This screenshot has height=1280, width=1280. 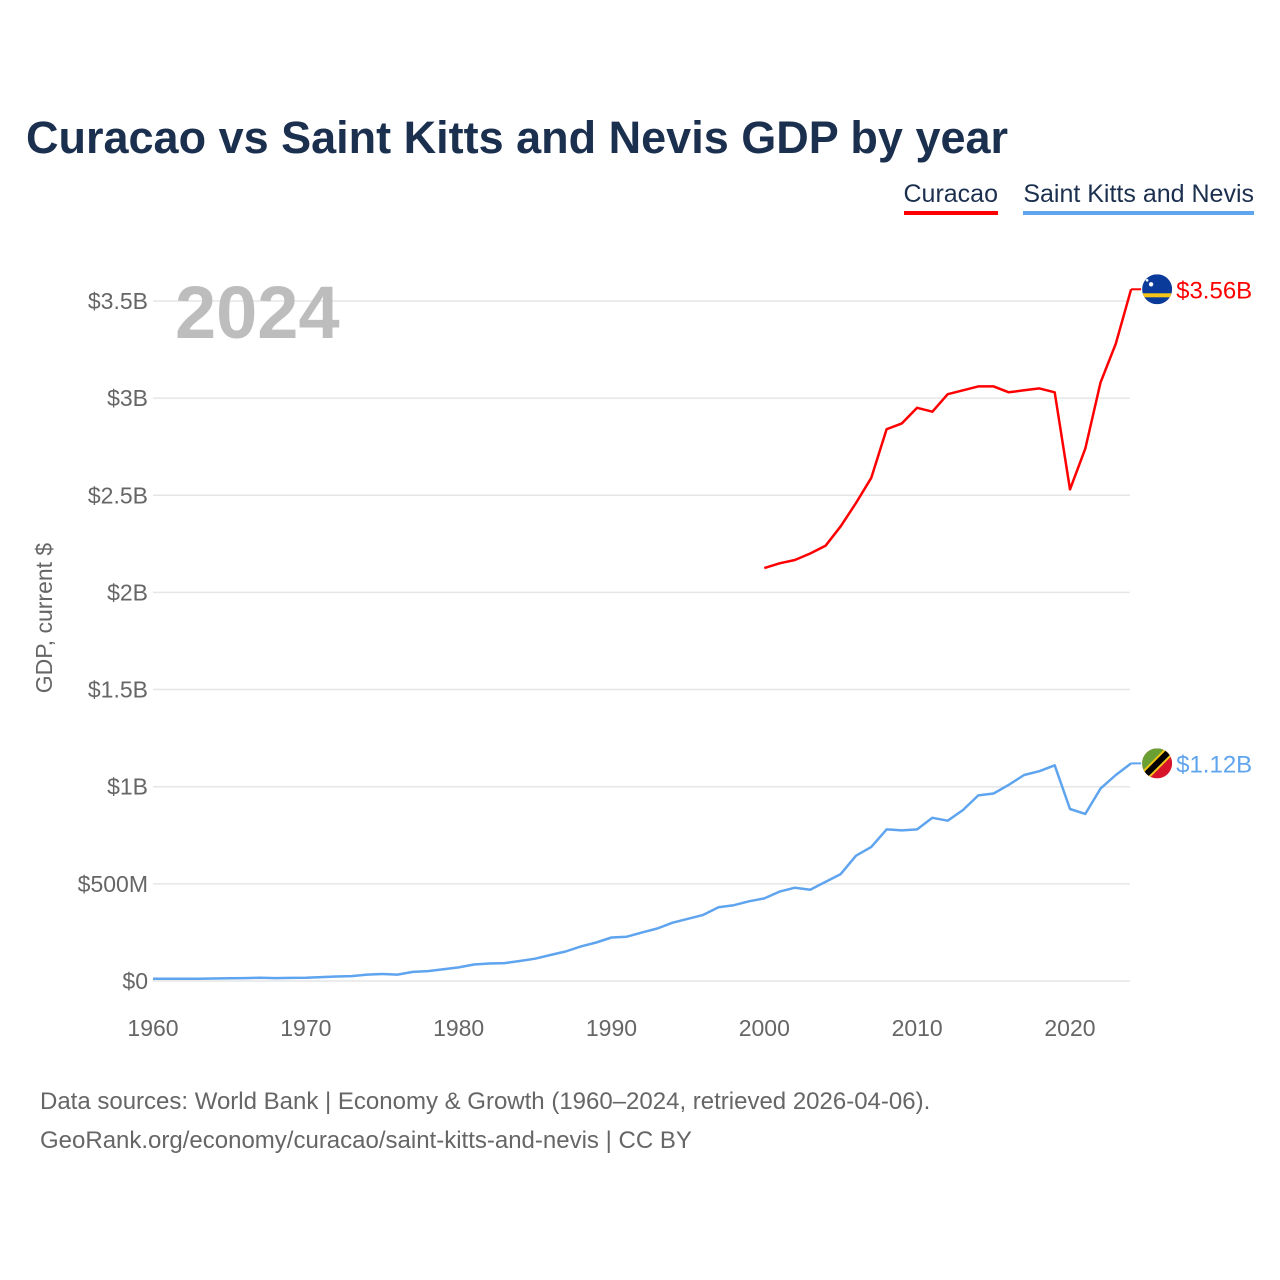 I want to click on y-tick-label: $3B, so click(x=127, y=398).